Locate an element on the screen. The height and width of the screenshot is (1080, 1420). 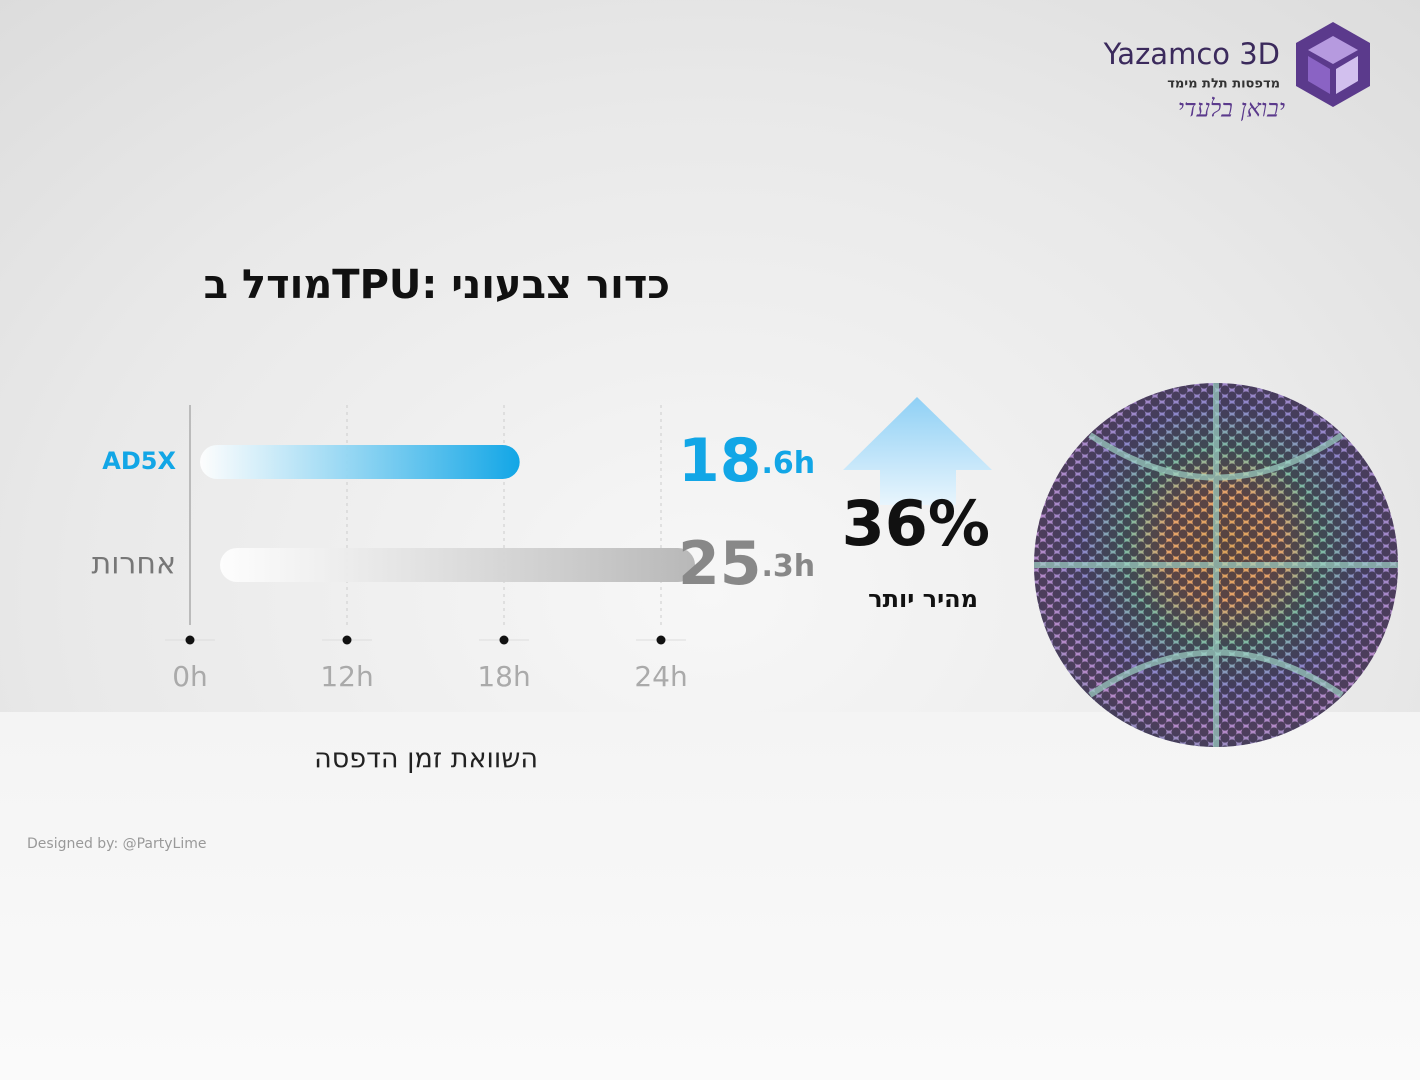
value-label: 18.6h is located at coordinates (746, 461).